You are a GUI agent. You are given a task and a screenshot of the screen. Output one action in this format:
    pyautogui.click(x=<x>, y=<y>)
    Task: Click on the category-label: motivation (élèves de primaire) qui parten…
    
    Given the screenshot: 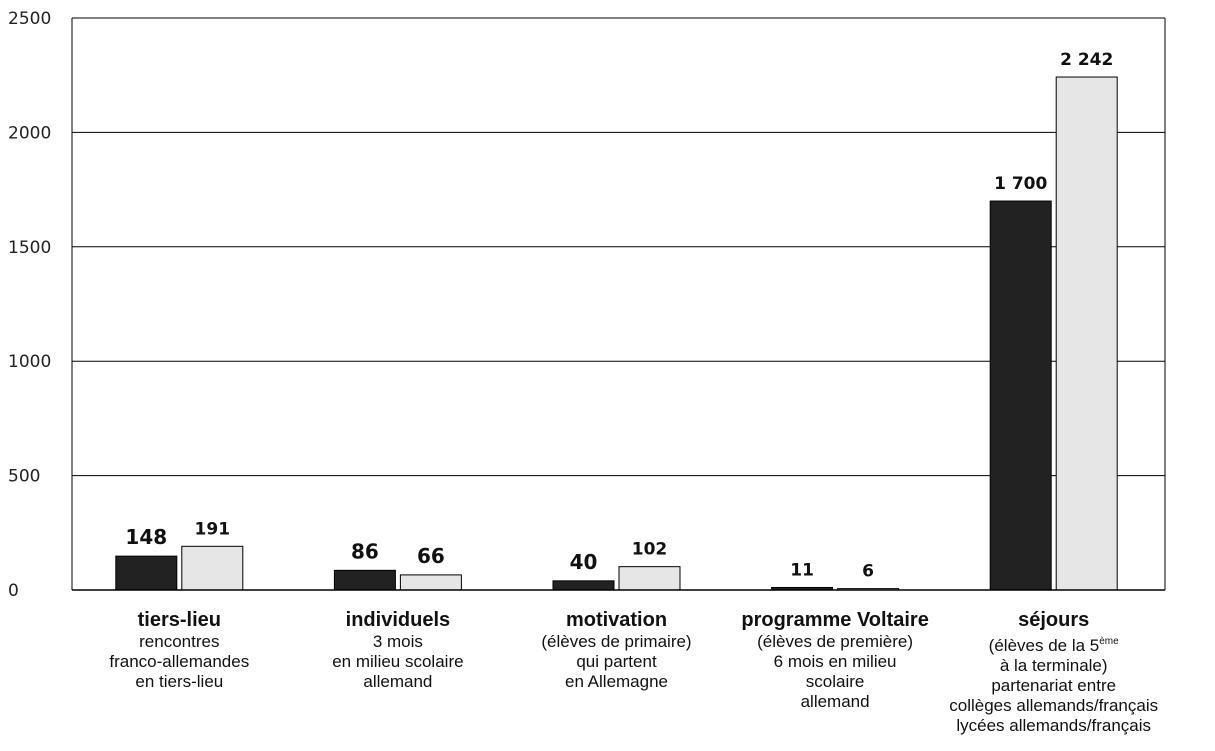 What is the action you would take?
    pyautogui.click(x=617, y=650)
    